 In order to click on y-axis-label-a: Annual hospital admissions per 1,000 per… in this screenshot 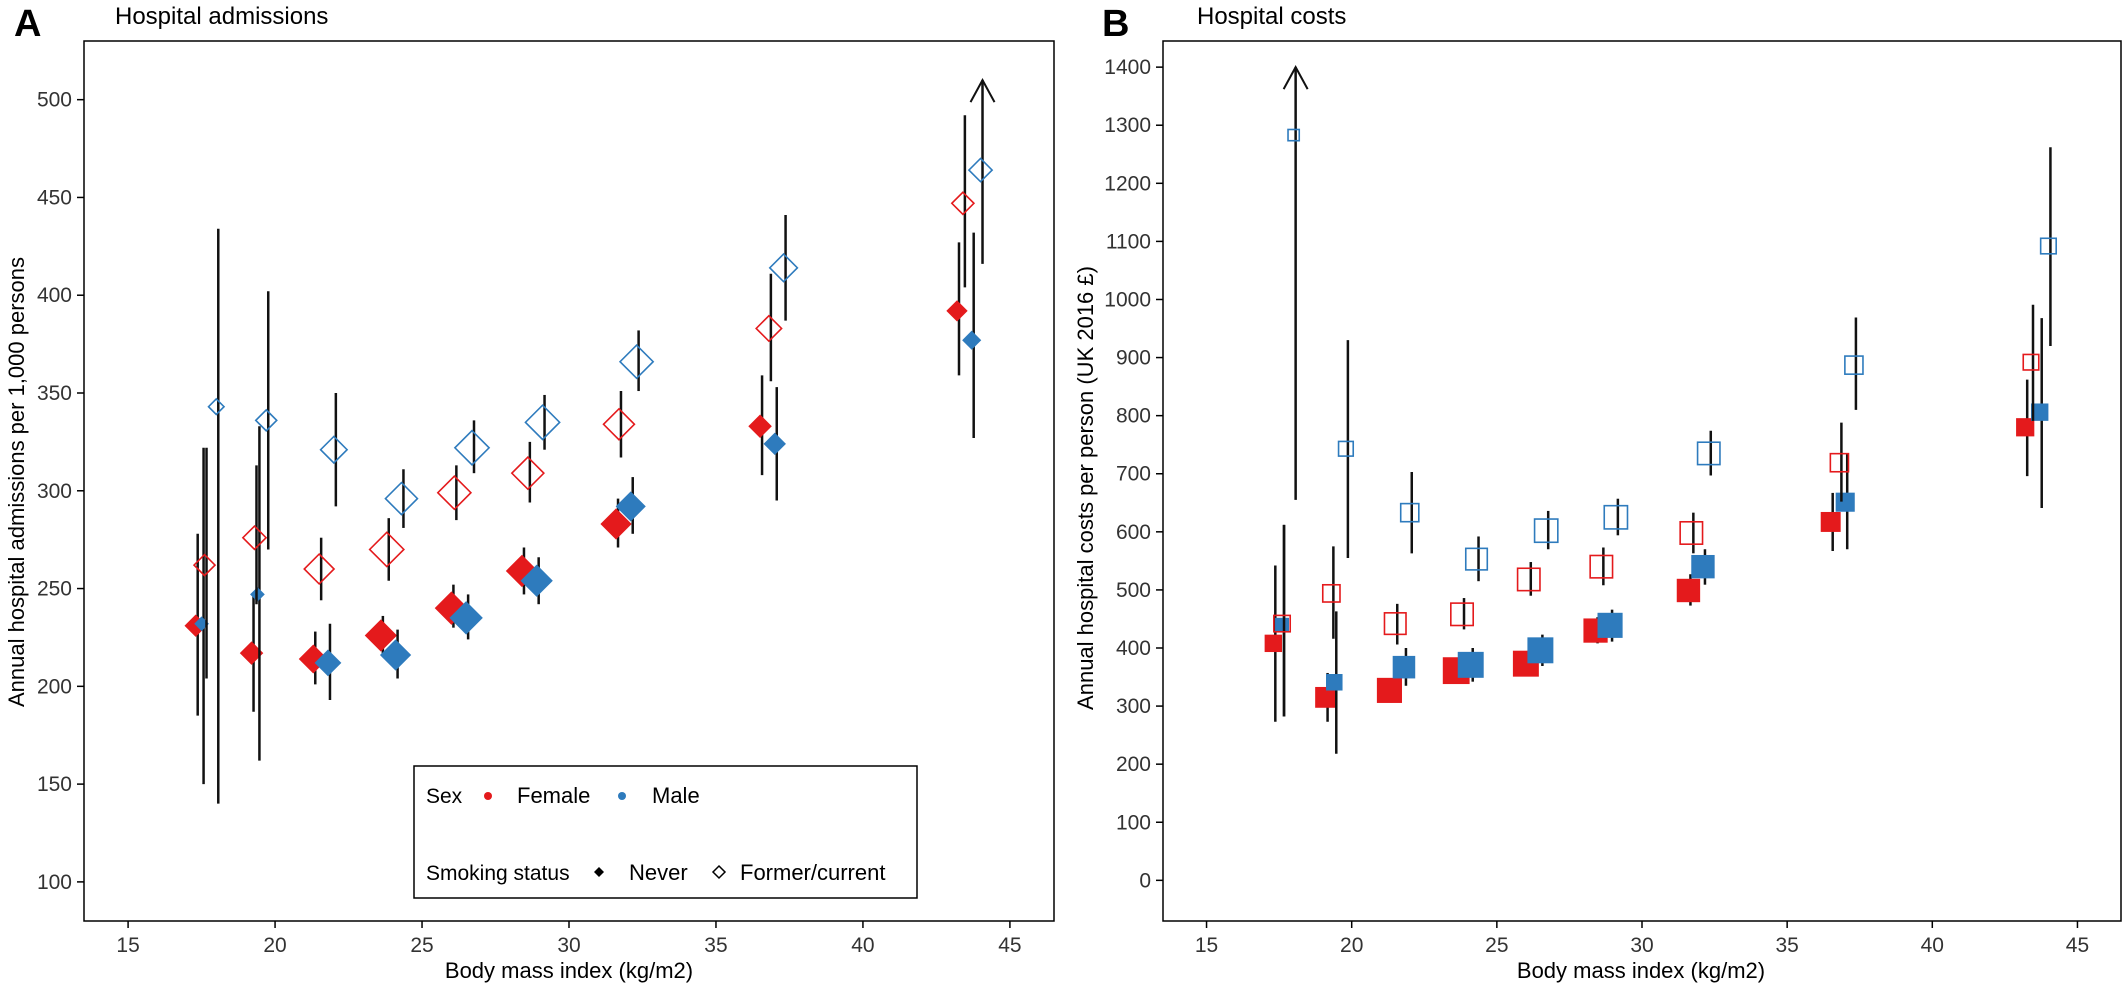, I will do `click(16, 482)`.